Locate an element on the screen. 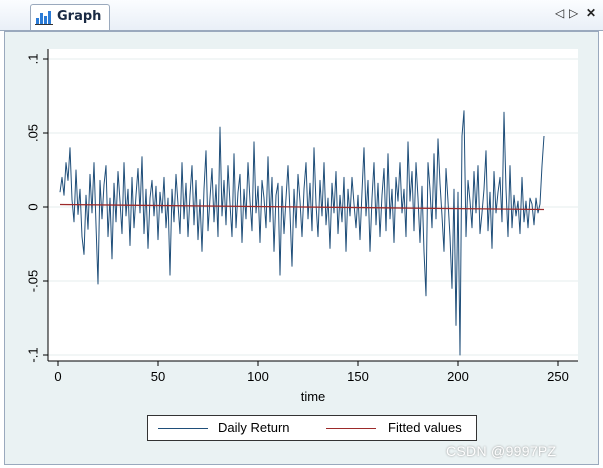 The image size is (603, 468). bar-chart-icon is located at coordinates (44, 18).